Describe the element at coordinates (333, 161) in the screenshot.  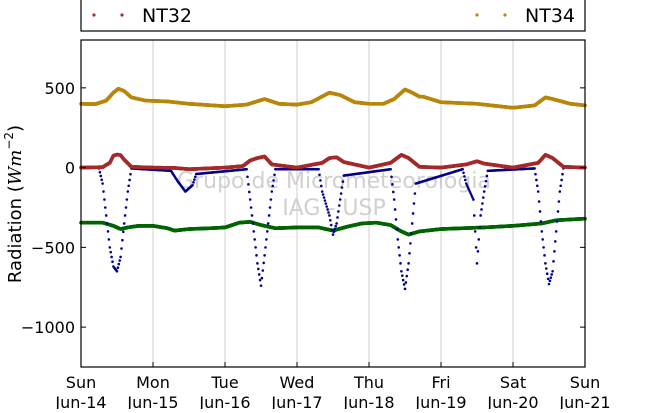
I see `series-nt32` at that location.